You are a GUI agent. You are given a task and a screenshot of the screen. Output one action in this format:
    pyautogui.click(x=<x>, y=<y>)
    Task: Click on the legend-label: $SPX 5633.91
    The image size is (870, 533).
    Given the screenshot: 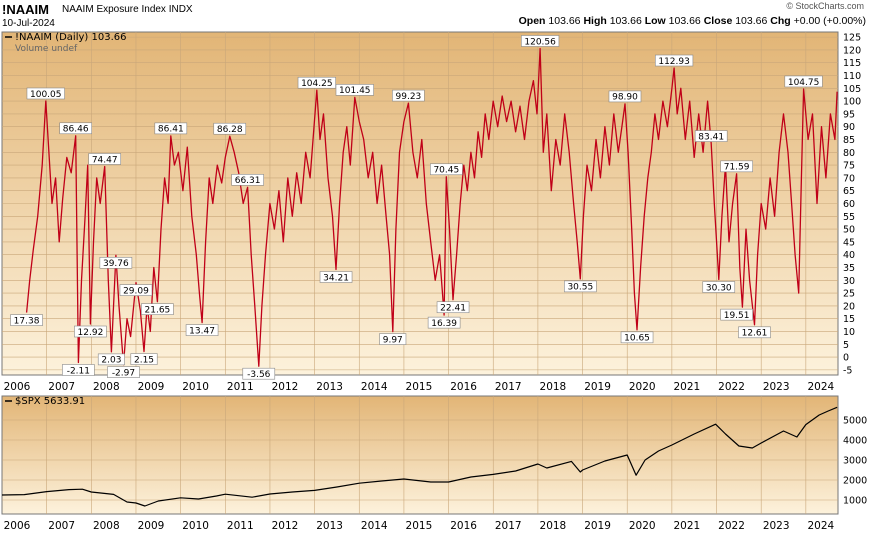 What is the action you would take?
    pyautogui.click(x=50, y=401)
    